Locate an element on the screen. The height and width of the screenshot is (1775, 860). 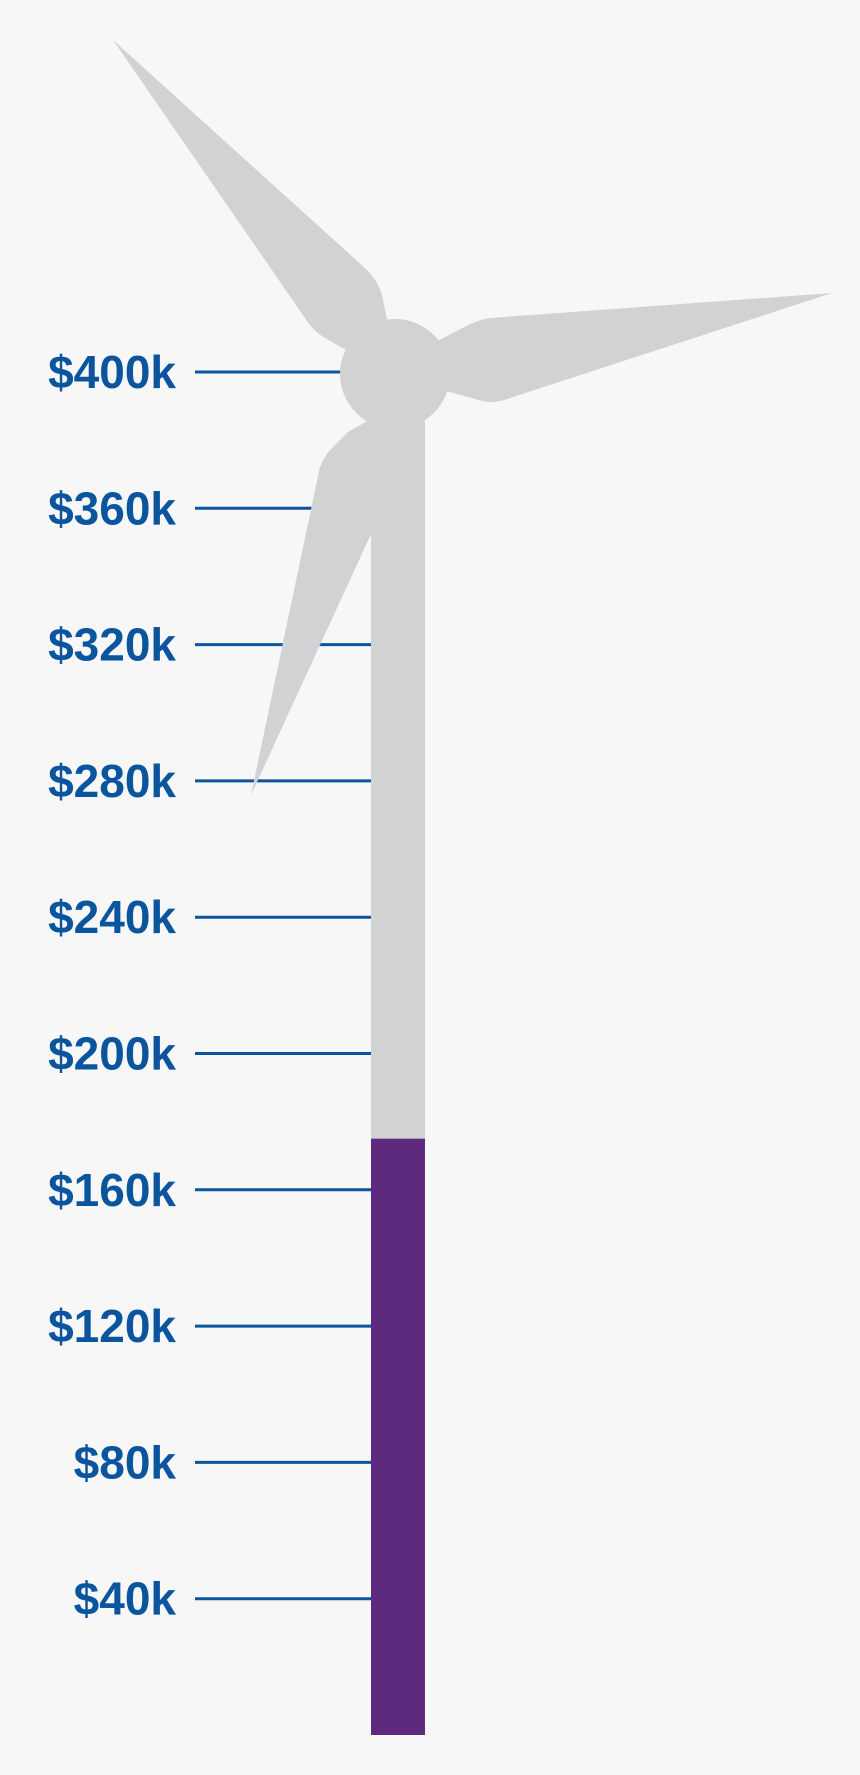
progress-fill-bar is located at coordinates (398, 1436).